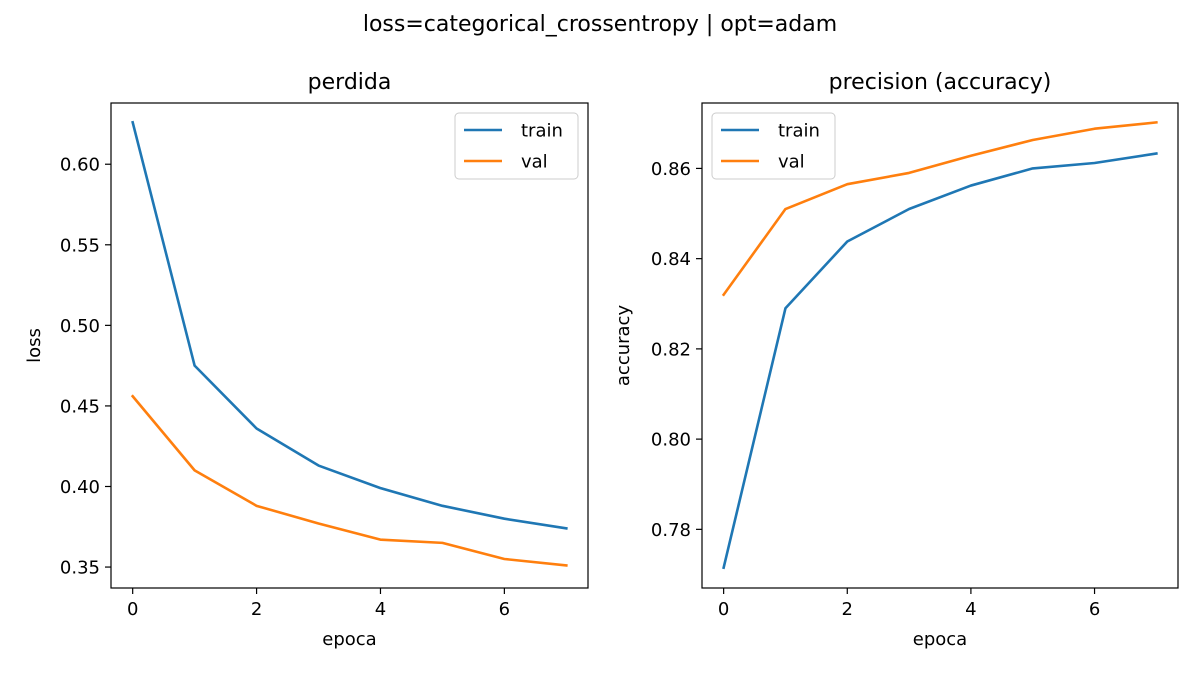 Image resolution: width=1200 pixels, height=675 pixels. What do you see at coordinates (80, 487) in the screenshot?
I see `panel1-ytick-label: 0.40` at bounding box center [80, 487].